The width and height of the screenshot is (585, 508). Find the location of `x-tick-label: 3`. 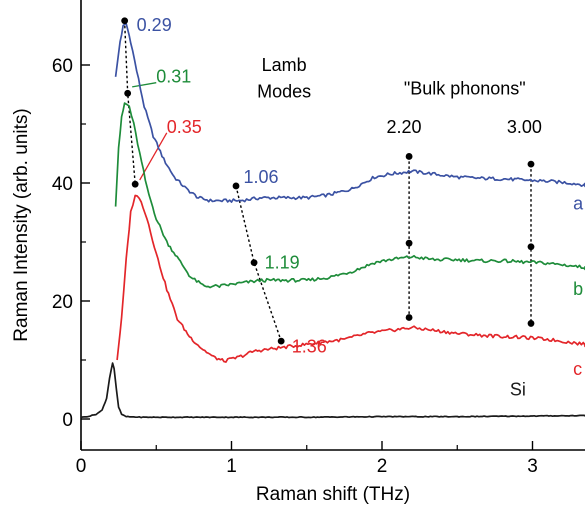

x-tick-label: 3 is located at coordinates (532, 466).